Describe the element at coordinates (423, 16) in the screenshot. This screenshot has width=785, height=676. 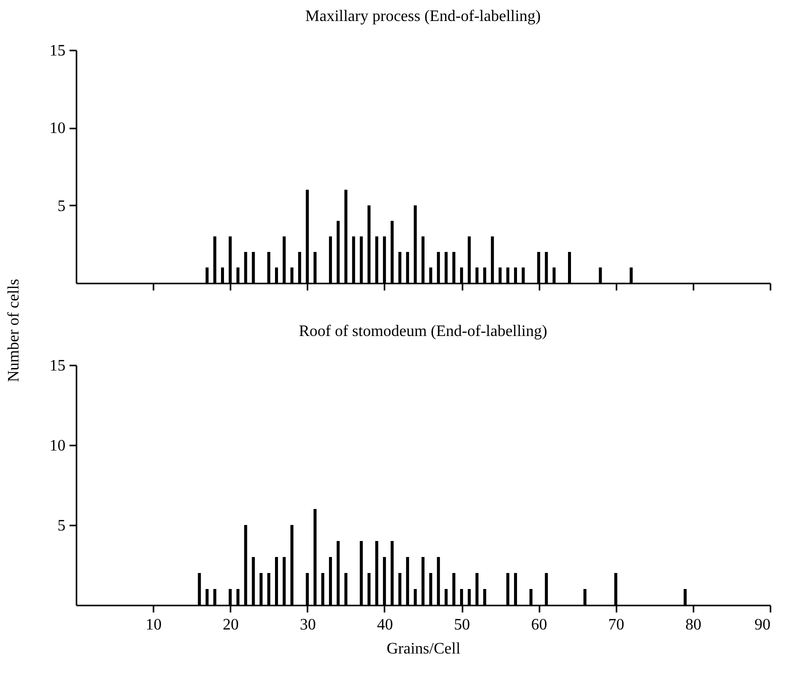
I see `chart-title: Maxillary process (End-of-labelling)` at that location.